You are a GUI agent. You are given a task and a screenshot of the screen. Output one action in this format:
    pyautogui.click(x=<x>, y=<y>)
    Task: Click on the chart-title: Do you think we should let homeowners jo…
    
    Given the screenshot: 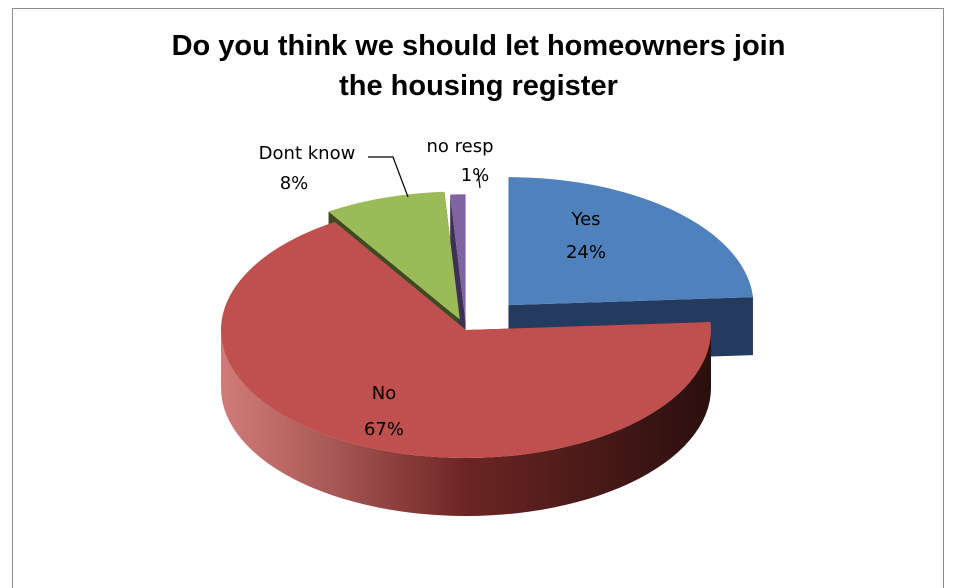 What is the action you would take?
    pyautogui.click(x=478, y=66)
    